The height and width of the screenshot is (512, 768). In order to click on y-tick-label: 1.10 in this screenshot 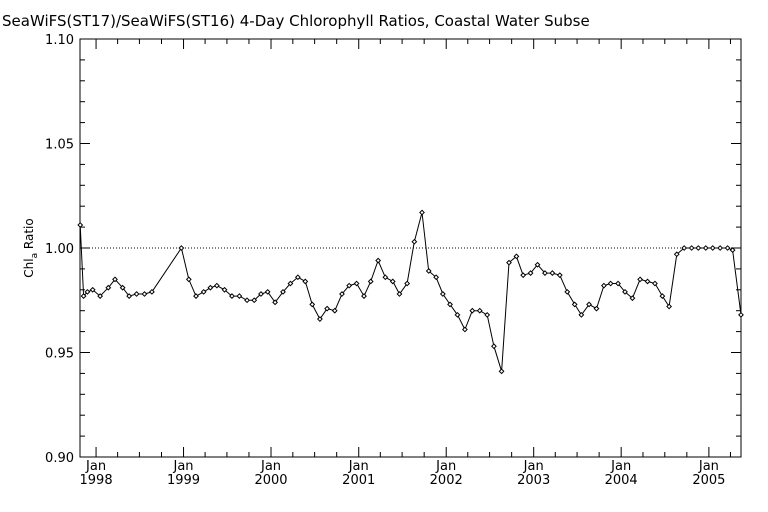, I will do `click(59, 40)`.